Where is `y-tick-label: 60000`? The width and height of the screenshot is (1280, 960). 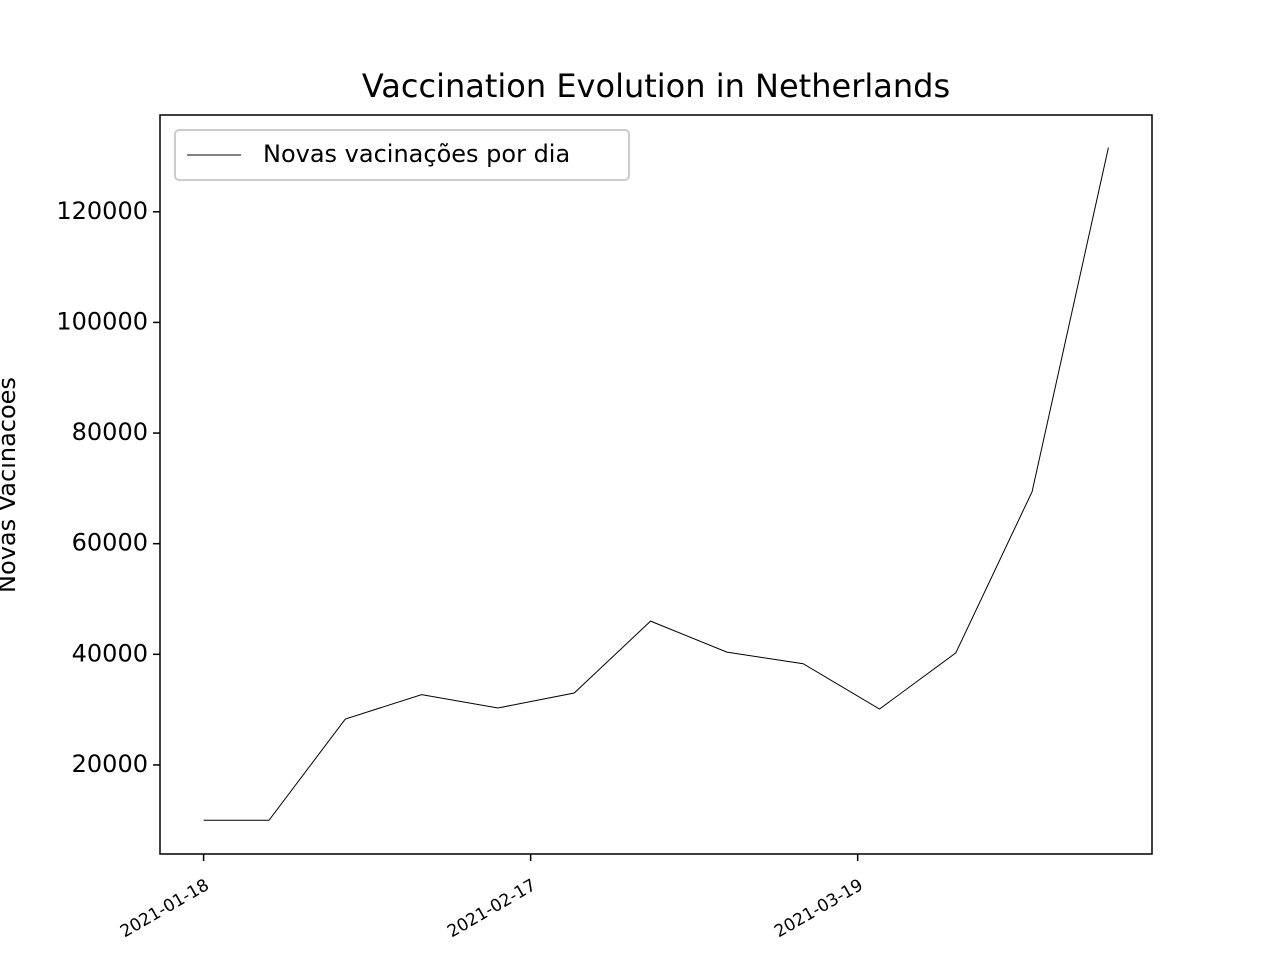 y-tick-label: 60000 is located at coordinates (110, 543).